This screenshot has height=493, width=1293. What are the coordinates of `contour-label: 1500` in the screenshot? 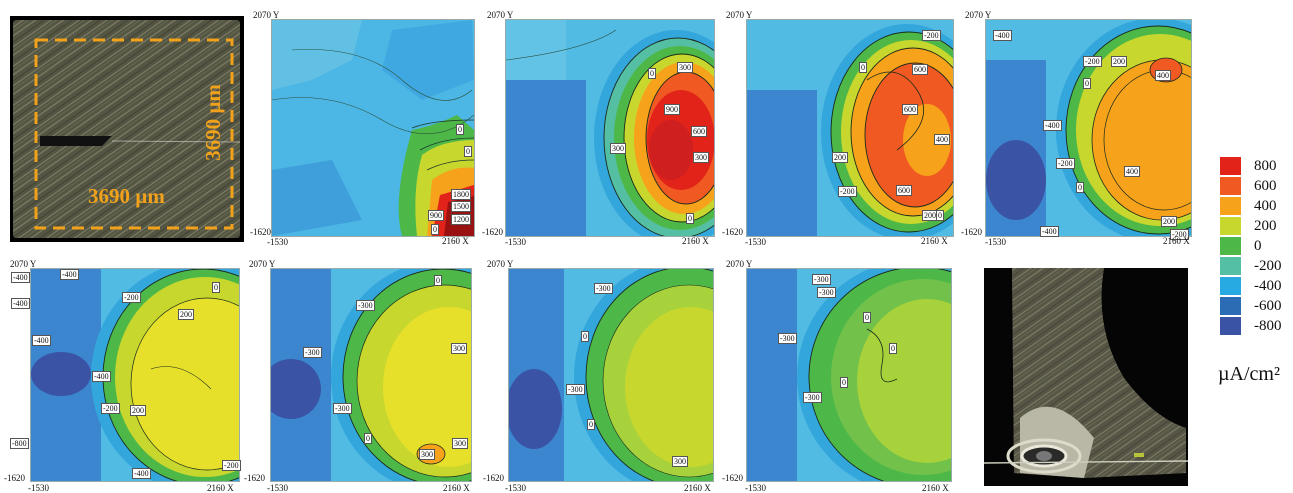 It's located at (461, 206).